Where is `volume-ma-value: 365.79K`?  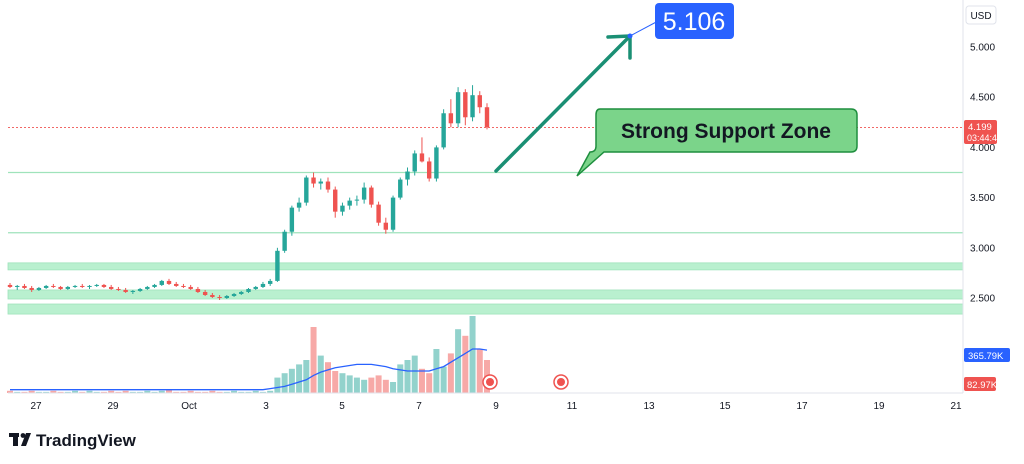
volume-ma-value: 365.79K is located at coordinates (986, 356).